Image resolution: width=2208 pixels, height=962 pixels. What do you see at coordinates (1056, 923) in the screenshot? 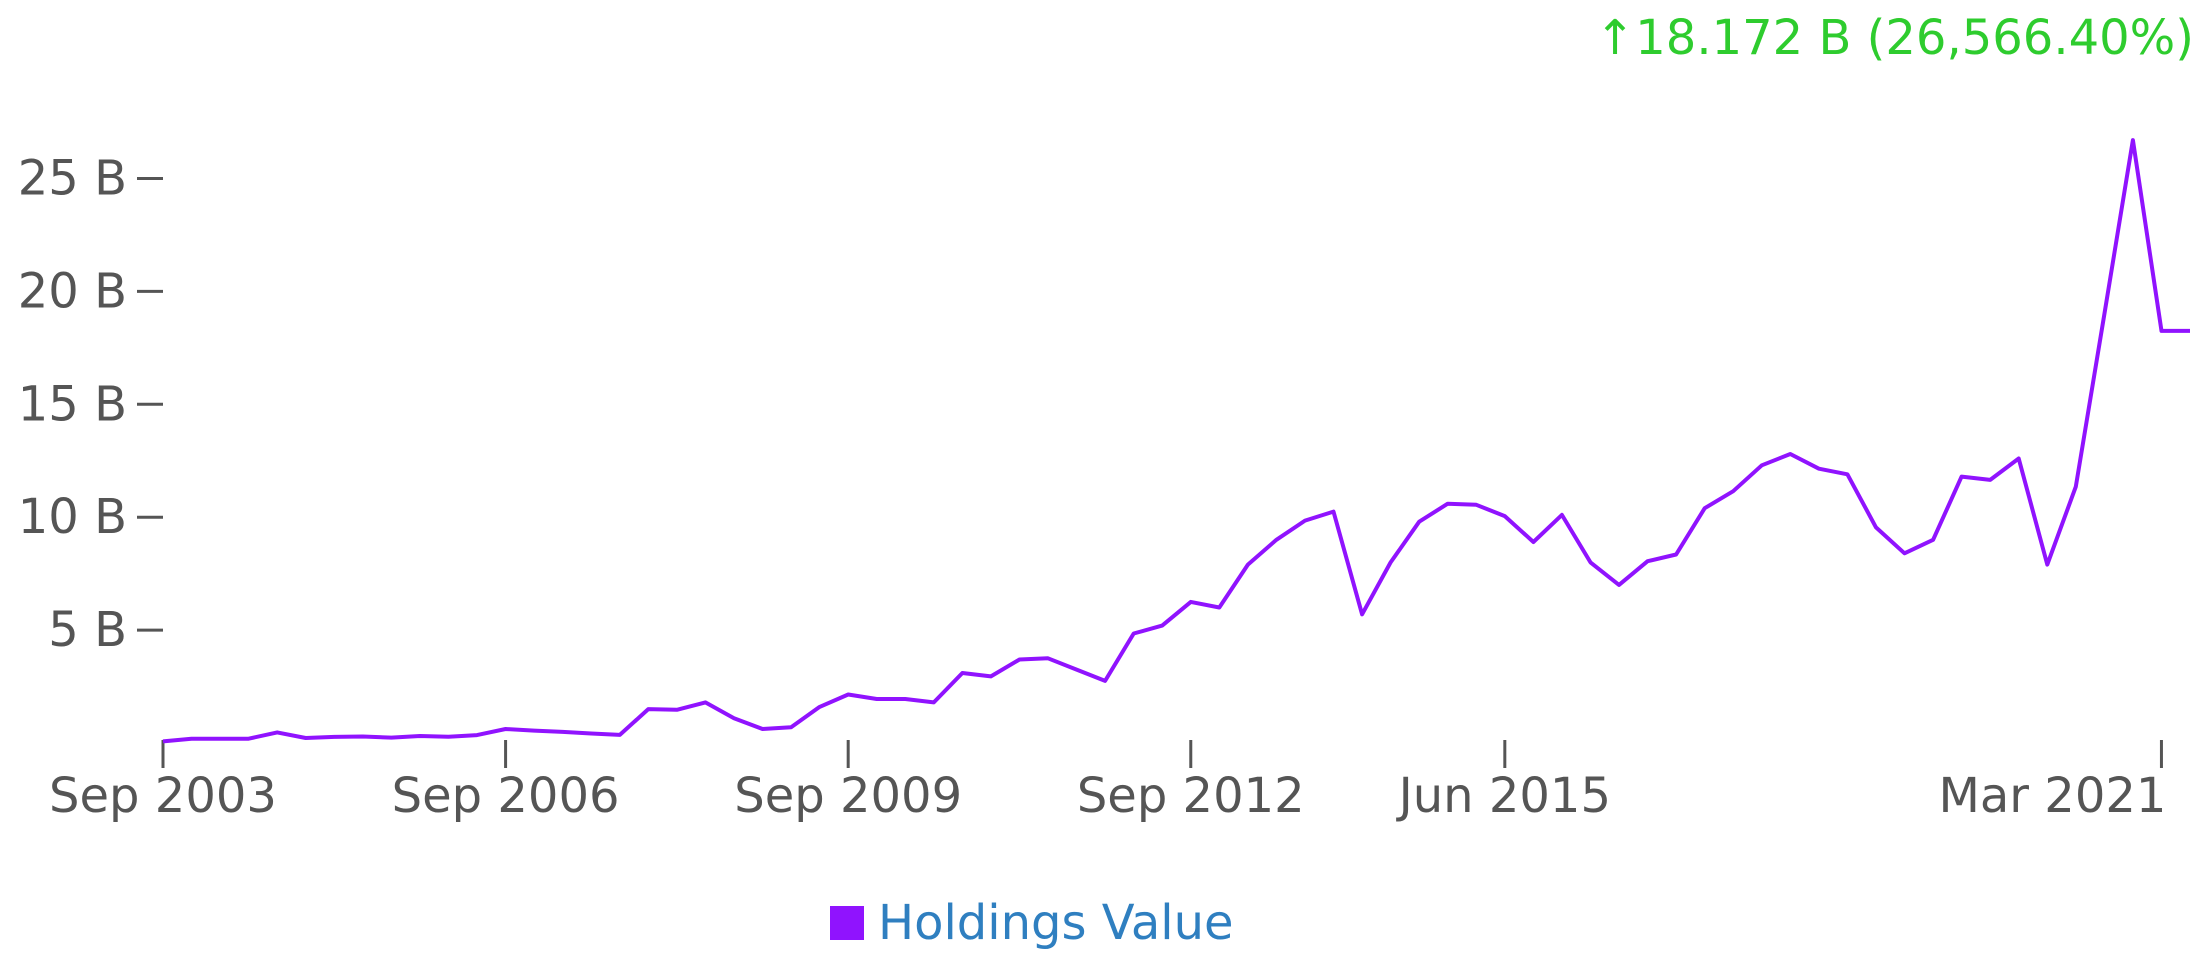
I see `legend-label: Holdings Value` at bounding box center [1056, 923].